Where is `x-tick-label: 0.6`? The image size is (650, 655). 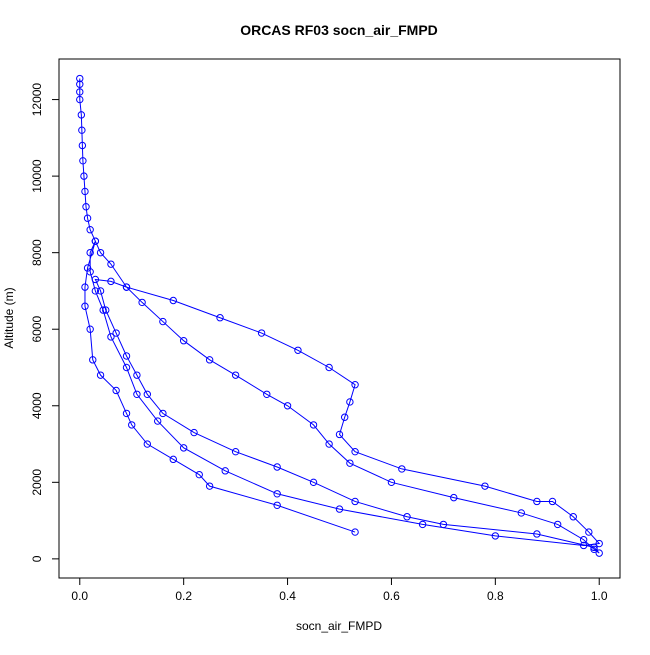 x-tick-label: 0.6 is located at coordinates (391, 596).